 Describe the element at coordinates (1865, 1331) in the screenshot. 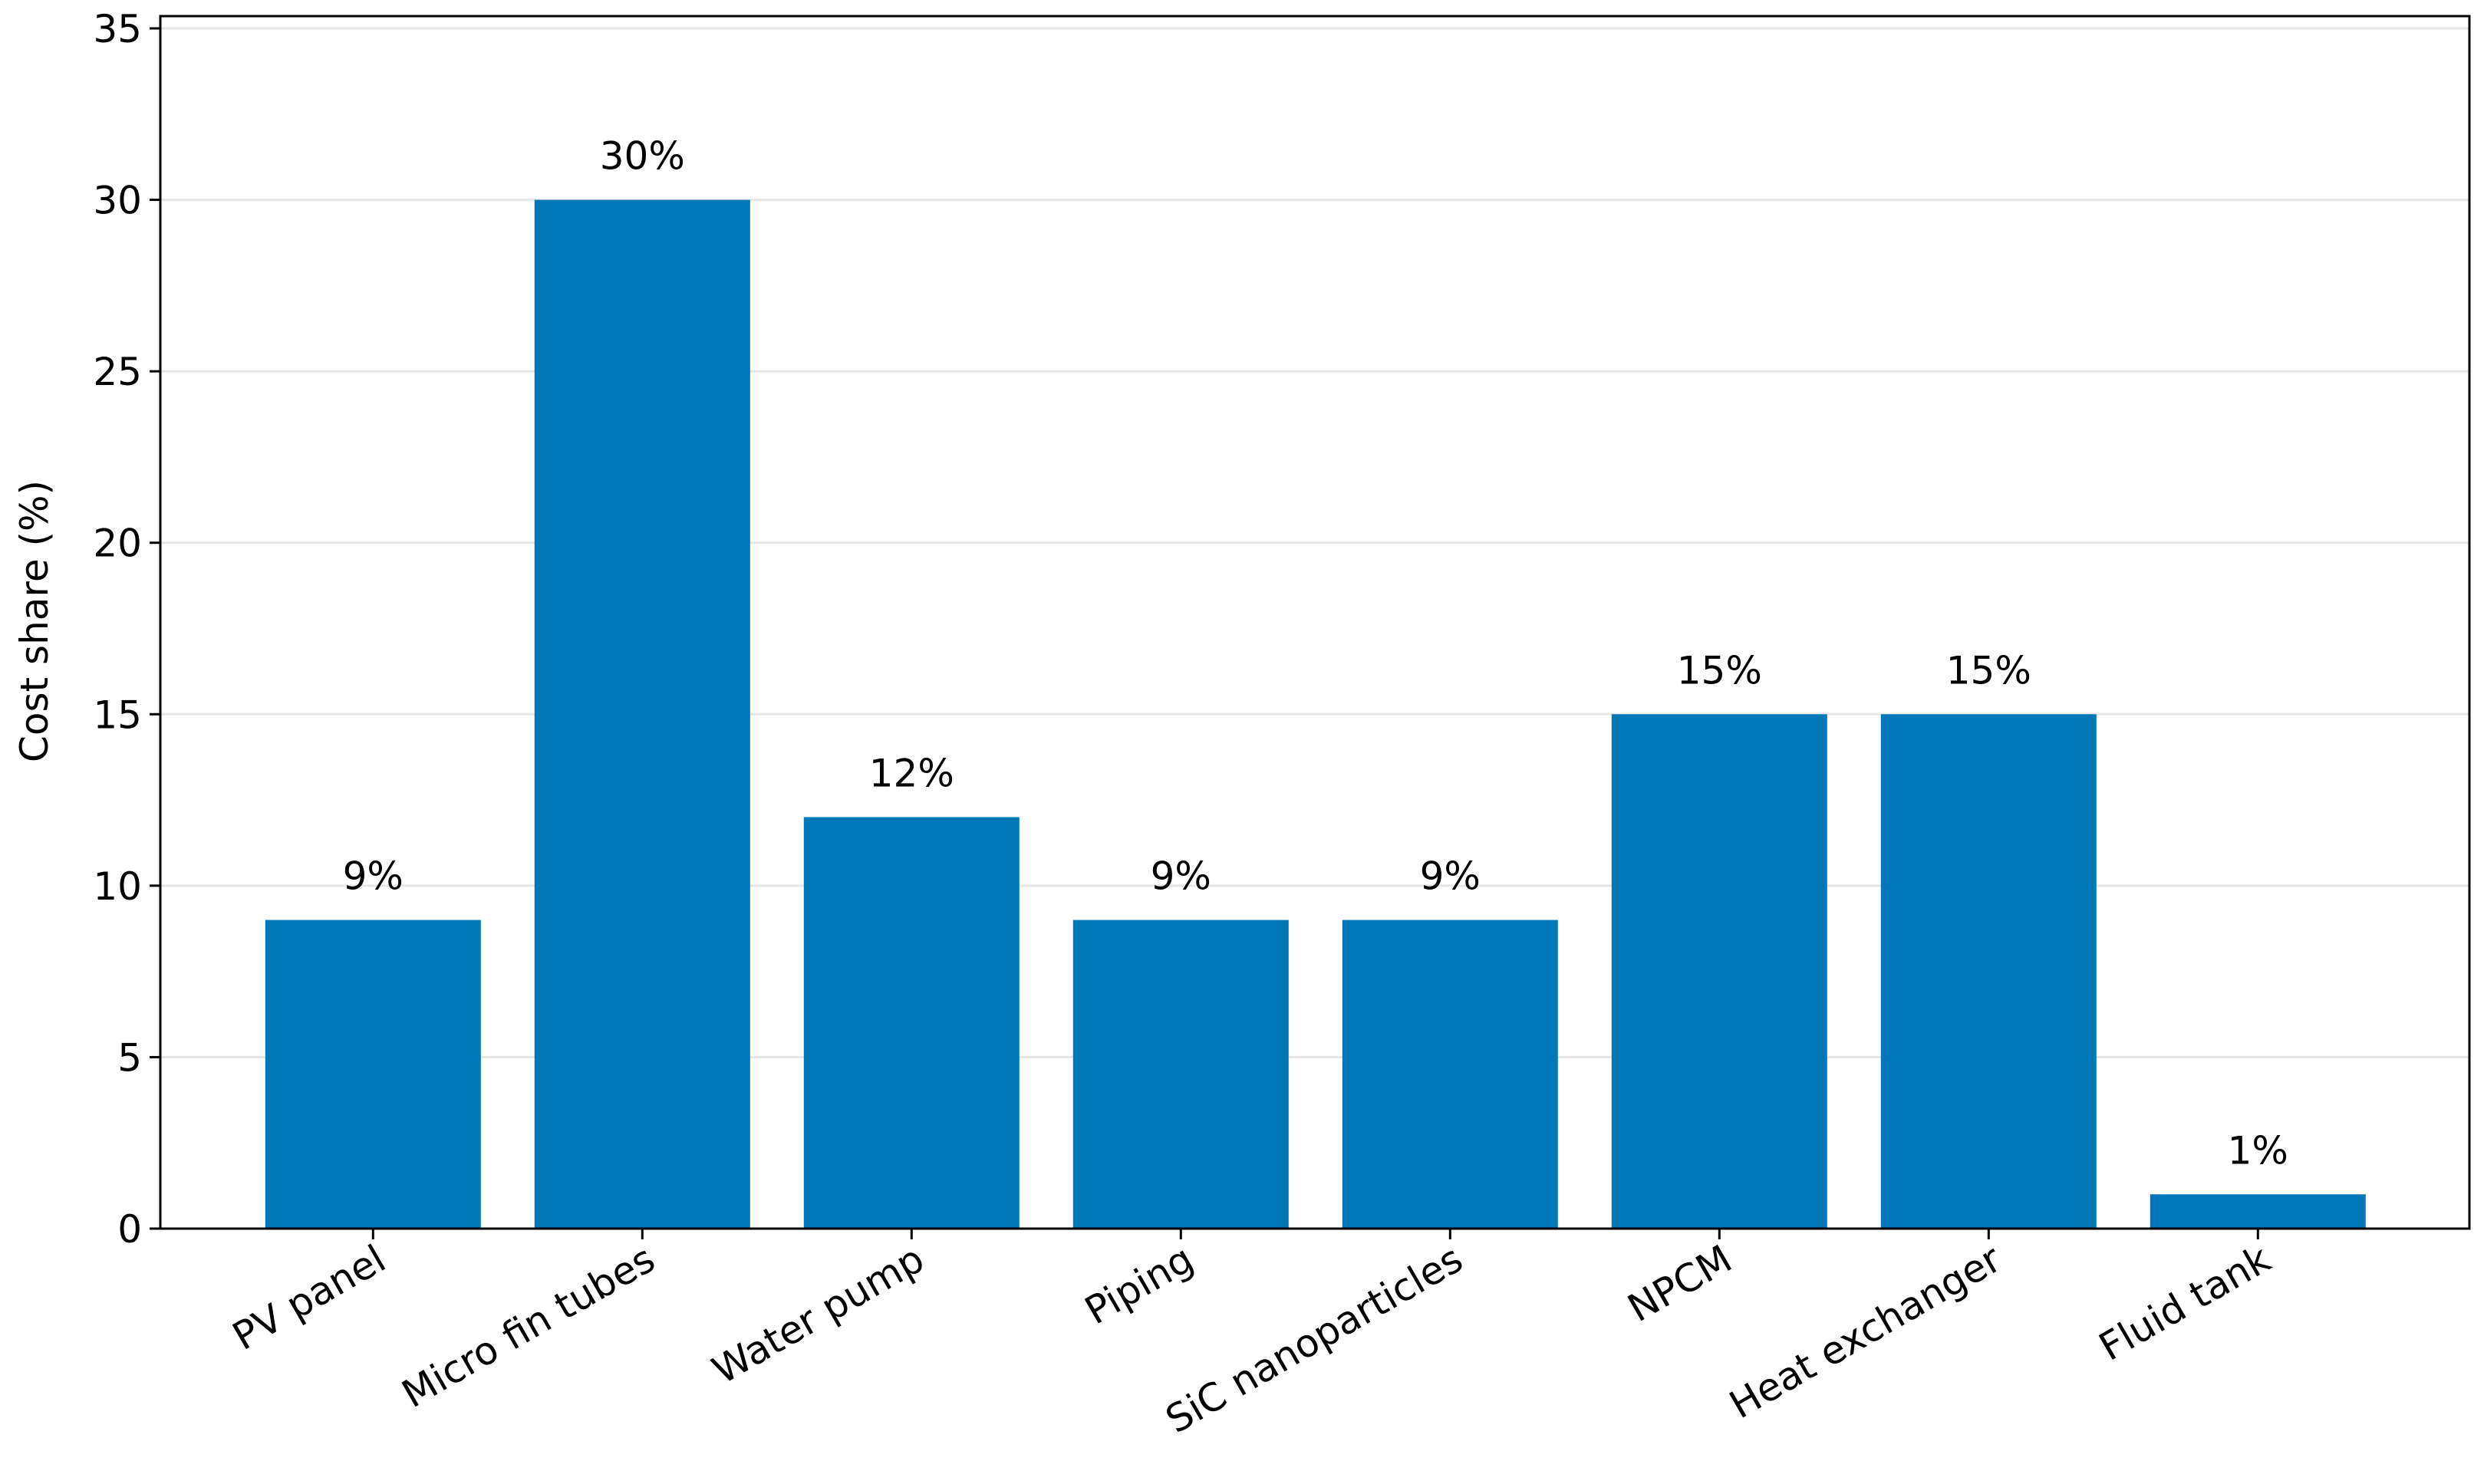

I see `x-tick-label: Heat exchanger` at that location.